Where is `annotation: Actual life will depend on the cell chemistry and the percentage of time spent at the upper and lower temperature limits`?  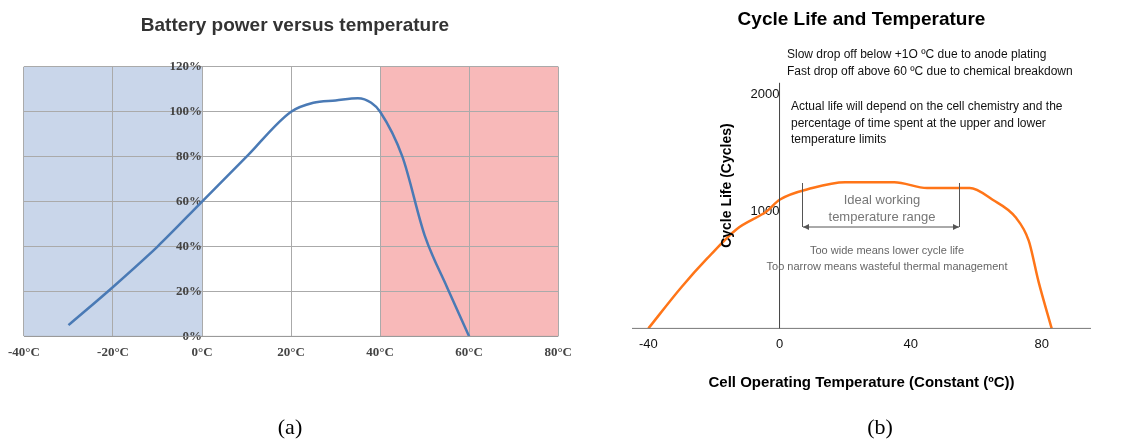 annotation: Actual life will depend on the cell chemistry and the percentage of time spent at the upper and lower temperature limits is located at coordinates (927, 122).